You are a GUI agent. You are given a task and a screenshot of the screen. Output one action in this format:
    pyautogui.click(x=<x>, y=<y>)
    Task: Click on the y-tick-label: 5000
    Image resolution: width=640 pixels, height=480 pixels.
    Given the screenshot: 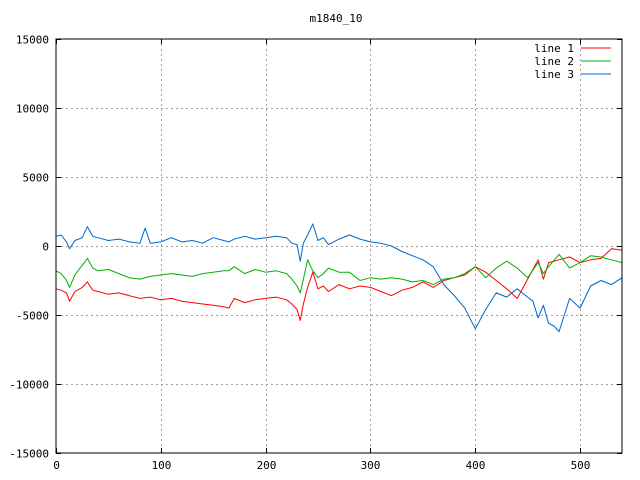 What is the action you would take?
    pyautogui.click(x=36, y=178)
    